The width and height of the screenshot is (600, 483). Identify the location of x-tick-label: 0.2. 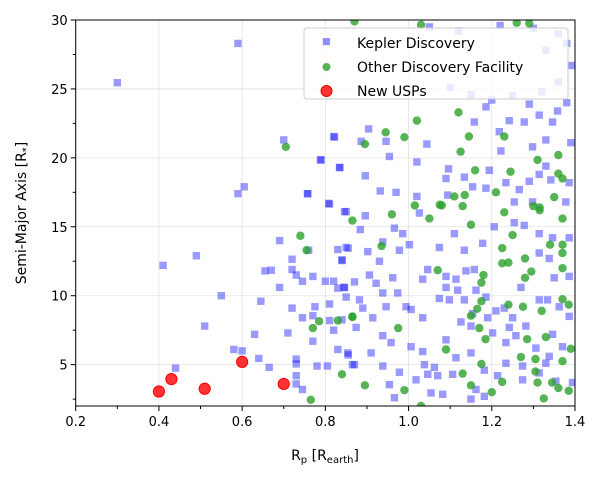
(75, 422).